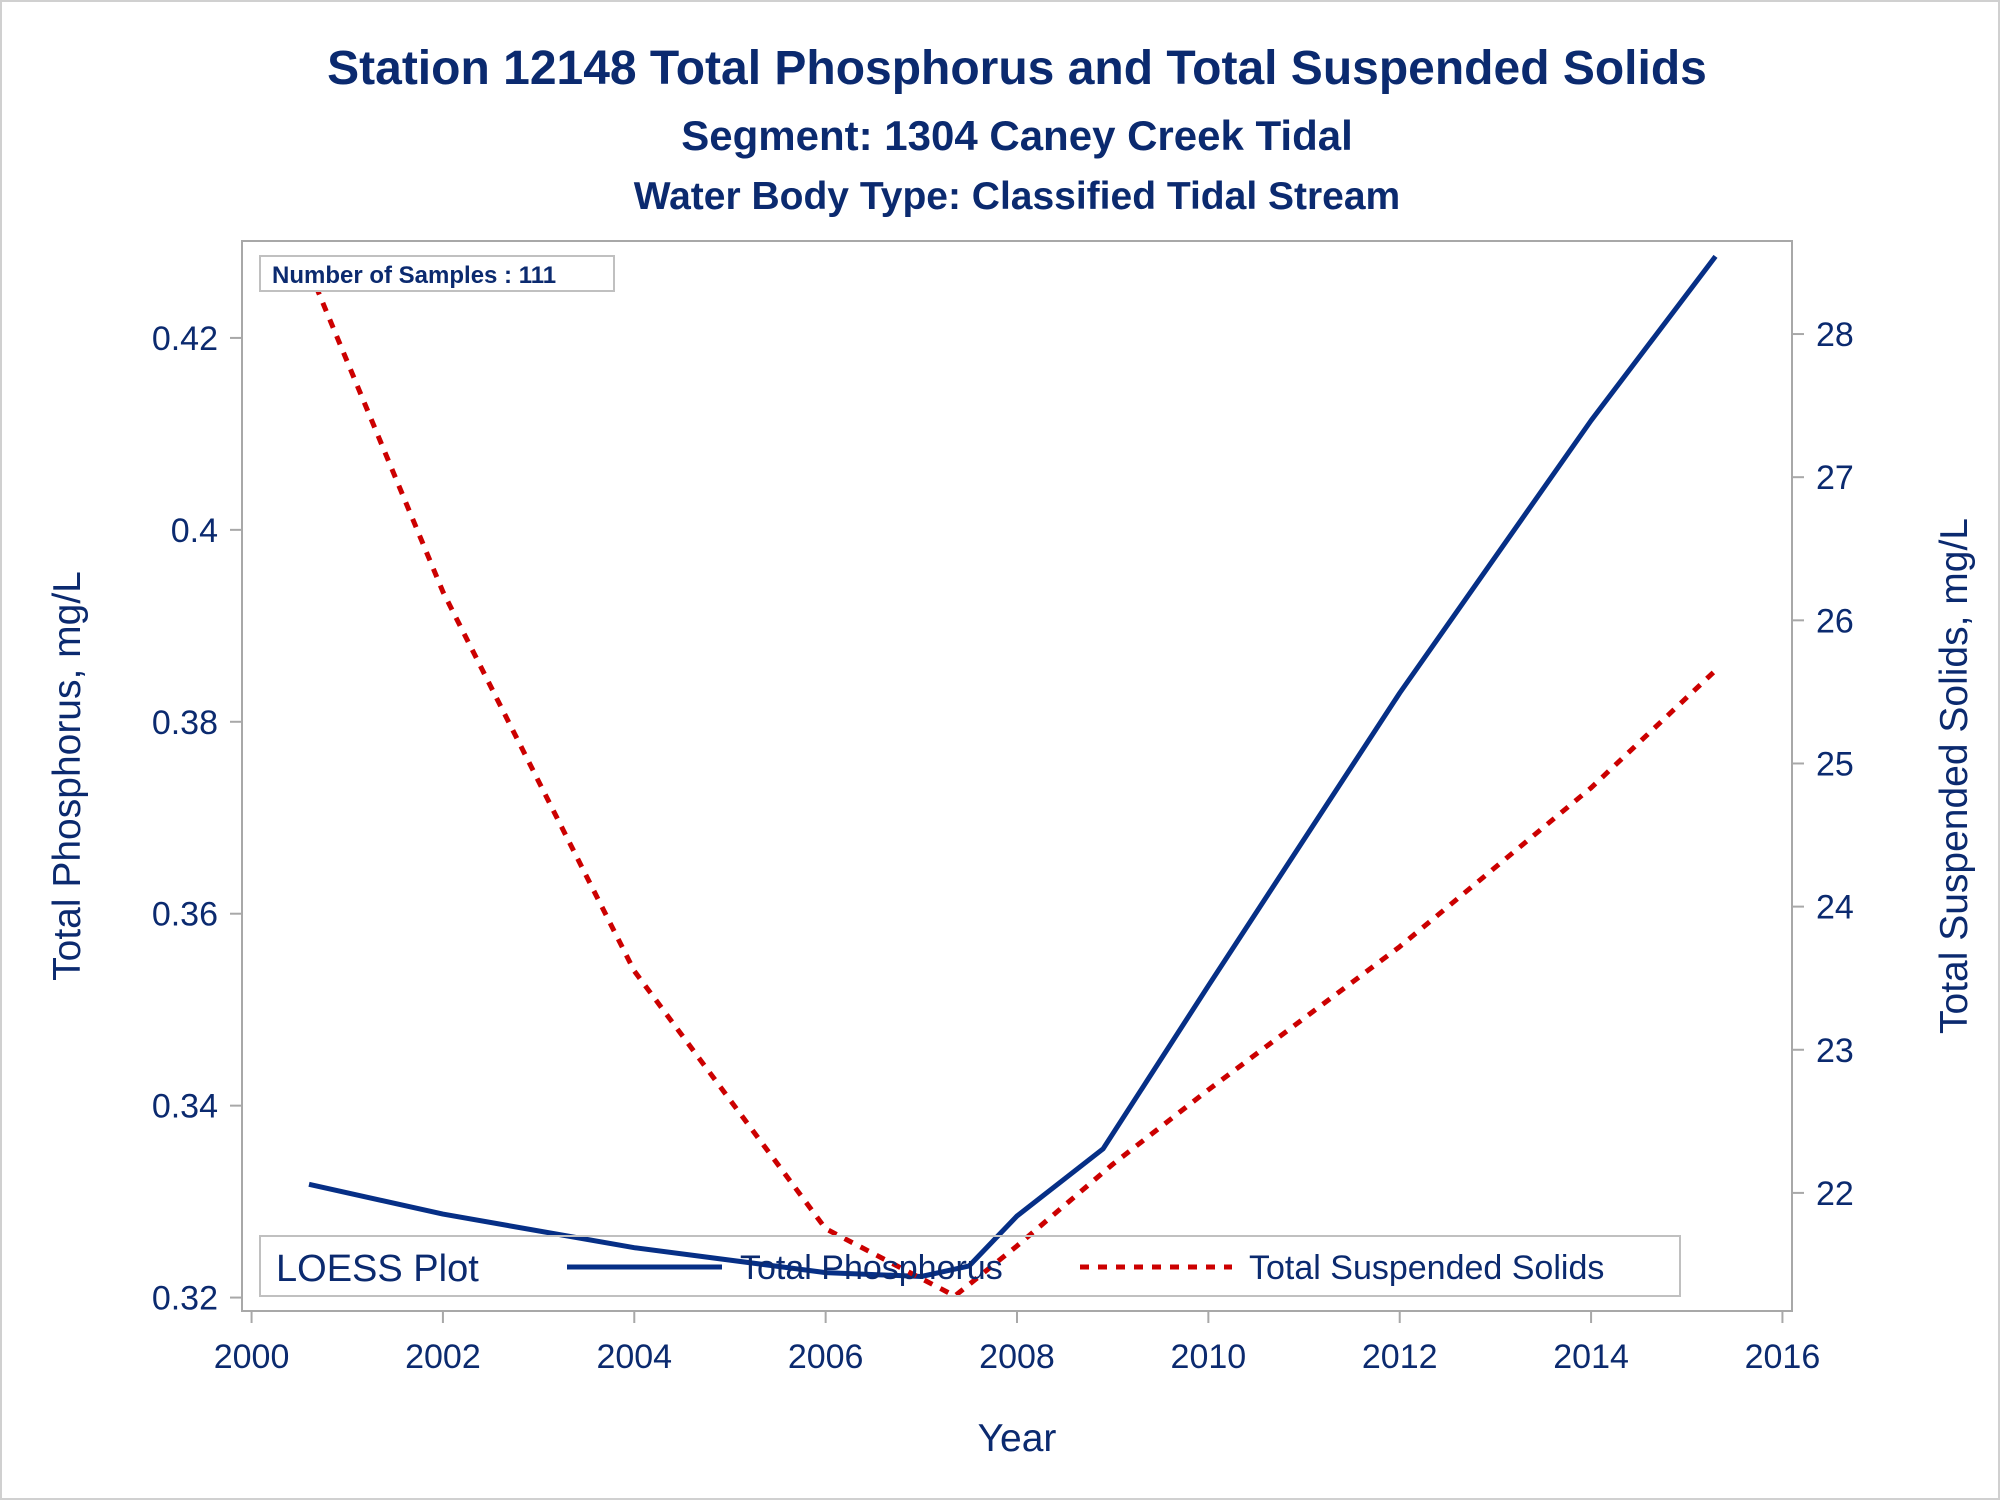 Image resolution: width=2000 pixels, height=1502 pixels. What do you see at coordinates (185, 723) in the screenshot?
I see `y-tick-label: 0.38` at bounding box center [185, 723].